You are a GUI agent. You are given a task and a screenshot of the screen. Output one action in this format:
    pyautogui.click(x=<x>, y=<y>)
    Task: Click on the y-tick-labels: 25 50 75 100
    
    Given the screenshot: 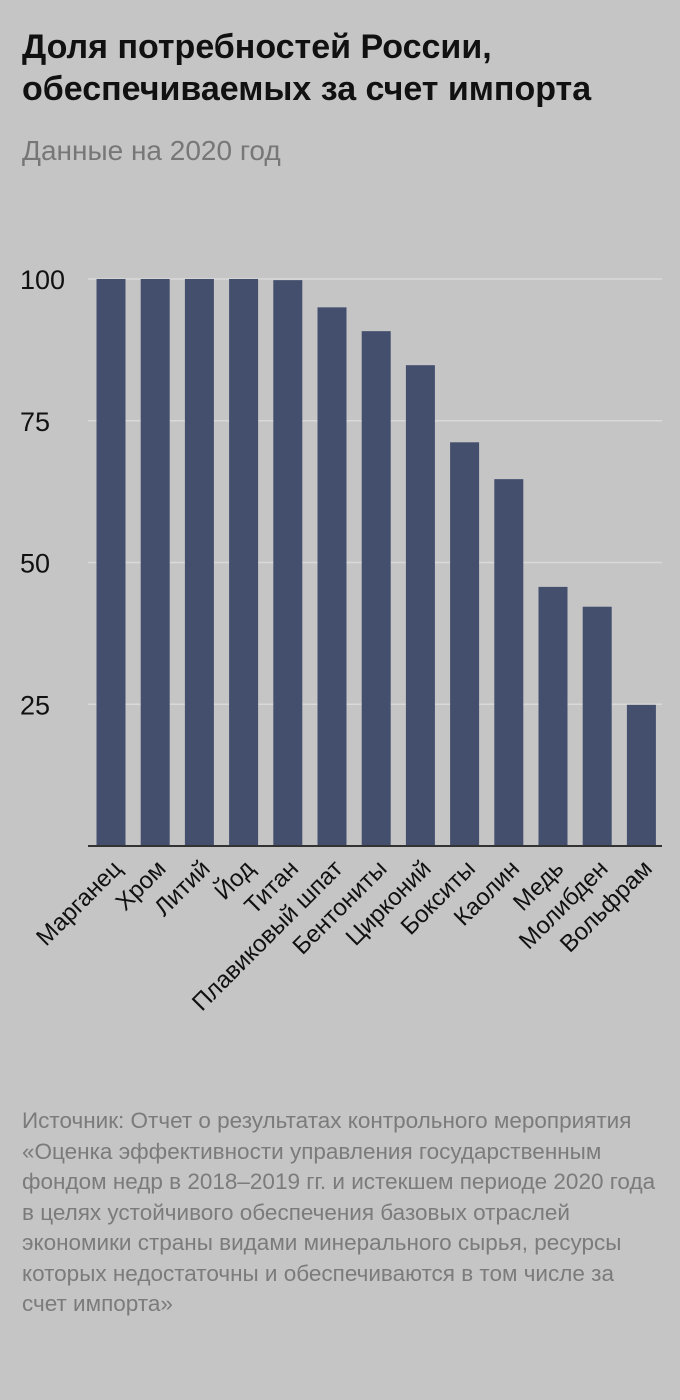 What is the action you would take?
    pyautogui.click(x=42, y=492)
    